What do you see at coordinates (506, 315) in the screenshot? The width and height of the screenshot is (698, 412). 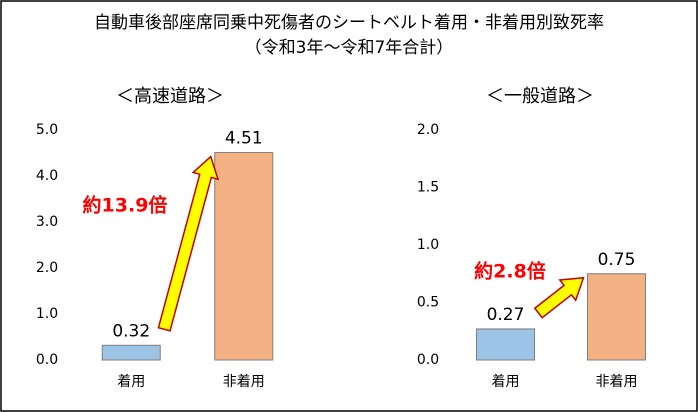 I see `value-label: 0.27` at bounding box center [506, 315].